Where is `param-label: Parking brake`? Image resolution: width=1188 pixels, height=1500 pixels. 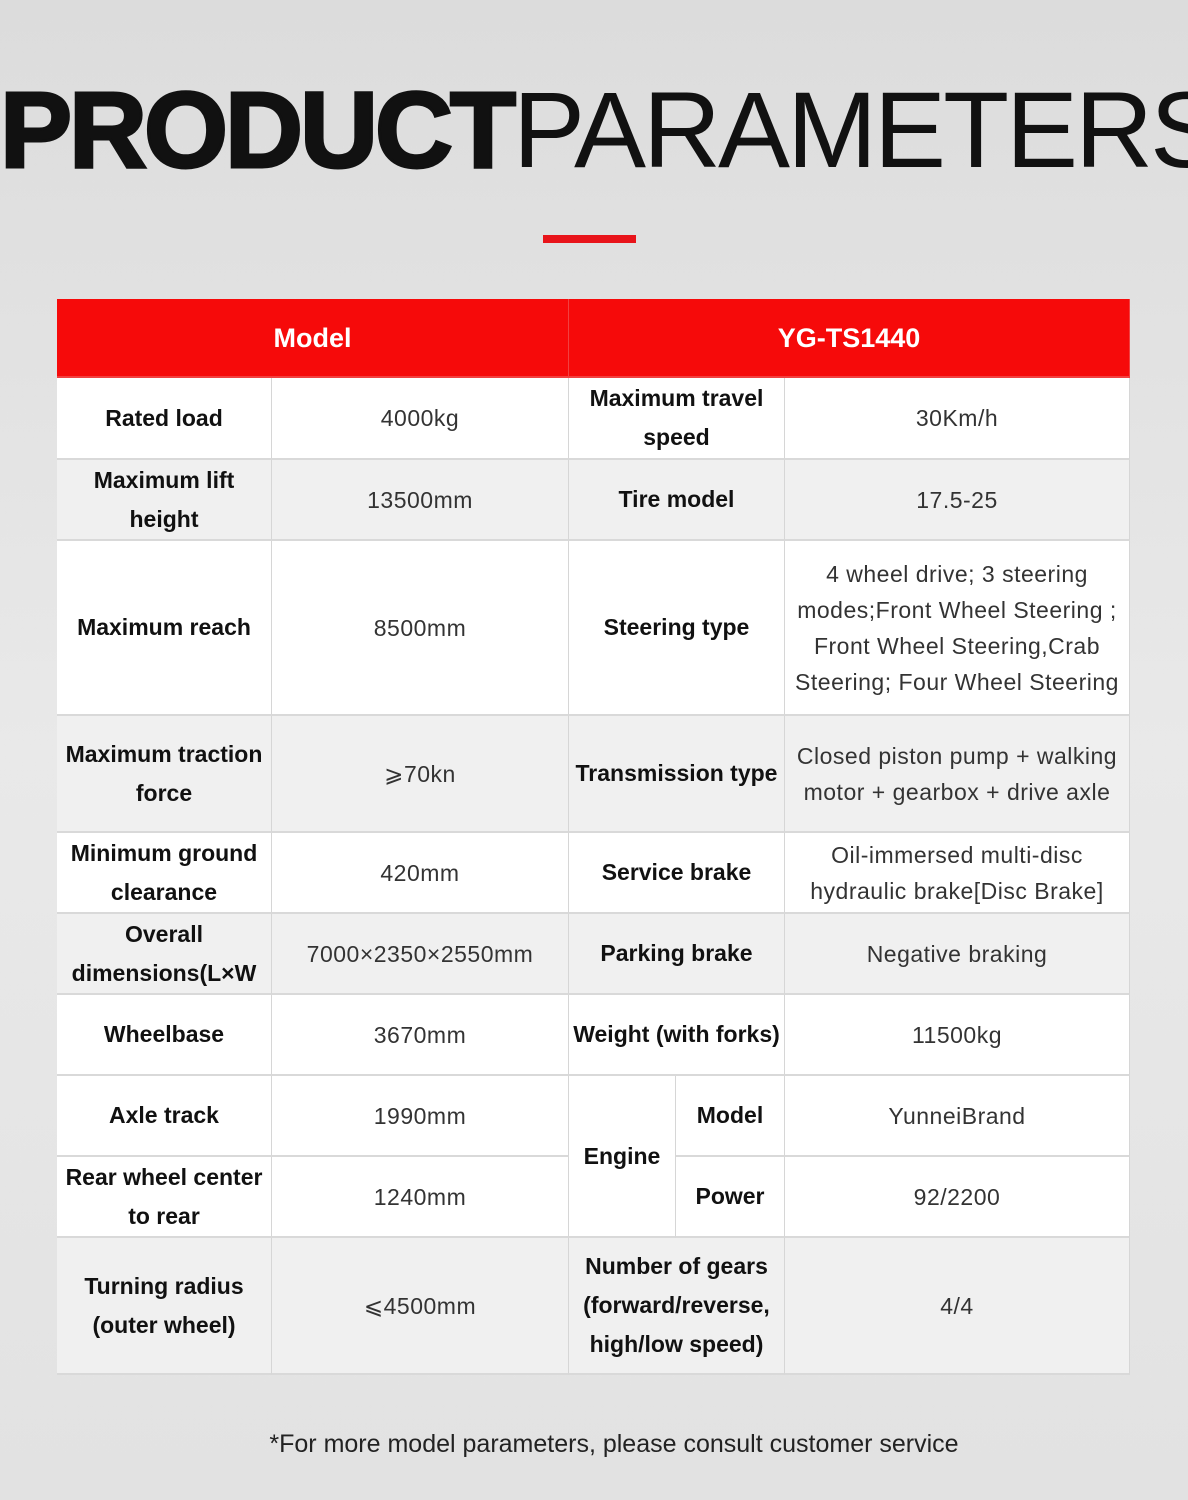
param-label: Parking brake is located at coordinates (677, 954).